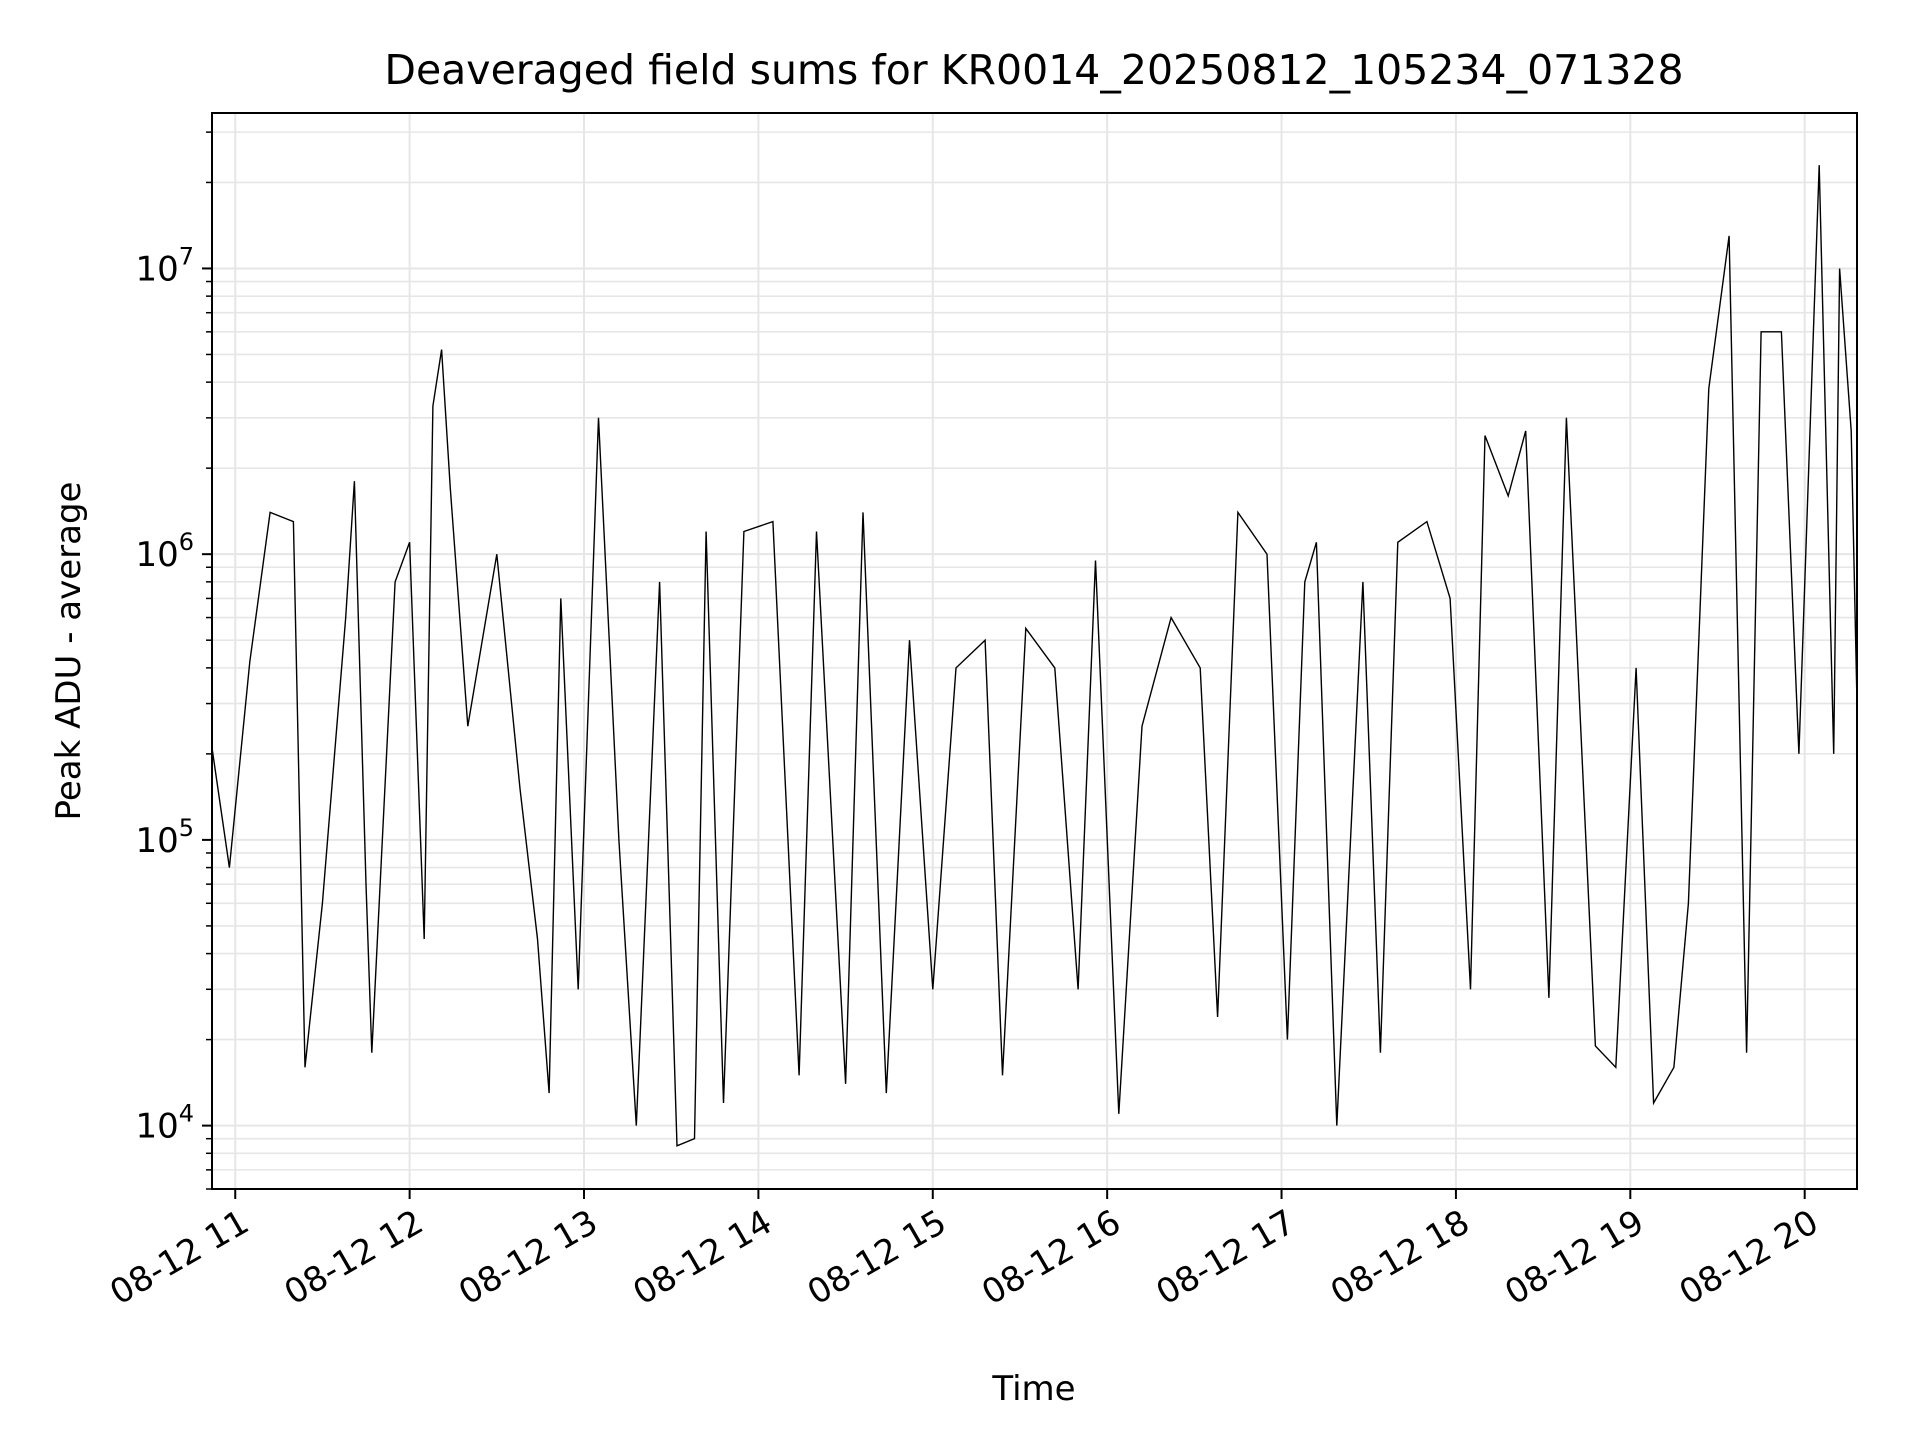 The image size is (1920, 1440). I want to click on y-tick-label: 10⁷, so click(164, 265).